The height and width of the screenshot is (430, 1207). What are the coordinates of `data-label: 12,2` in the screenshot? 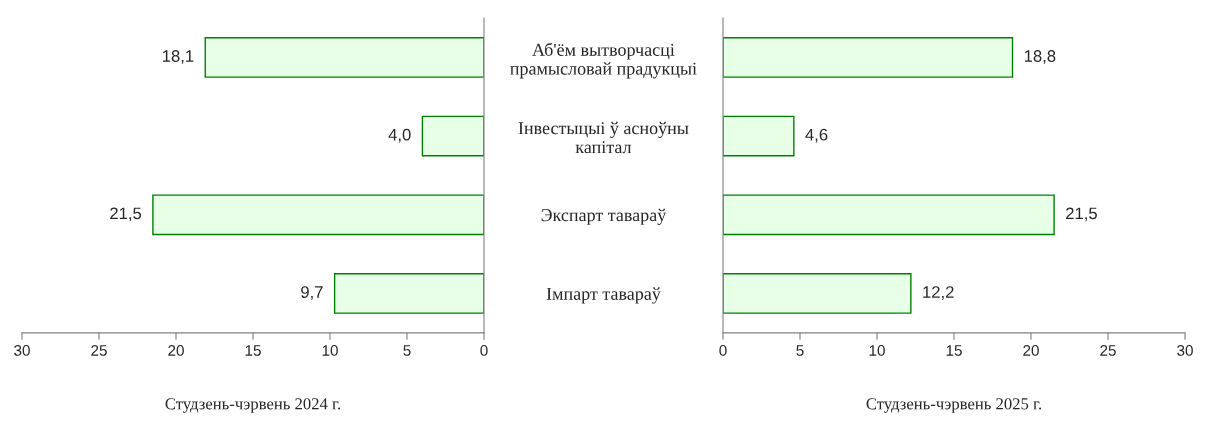 It's located at (938, 293).